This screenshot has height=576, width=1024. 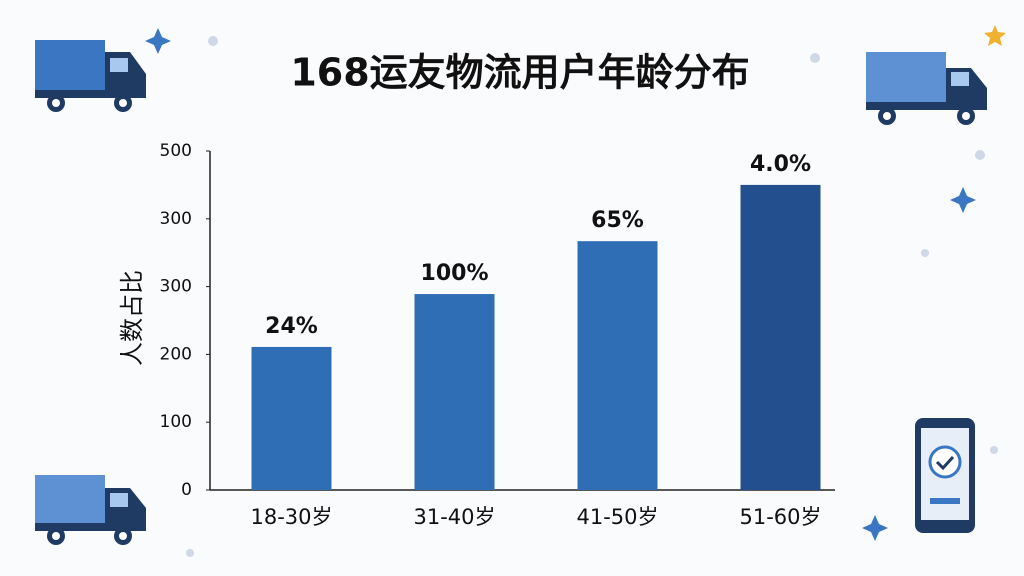 I want to click on chart-title: 168运友物流用户年龄分布, so click(x=519, y=73).